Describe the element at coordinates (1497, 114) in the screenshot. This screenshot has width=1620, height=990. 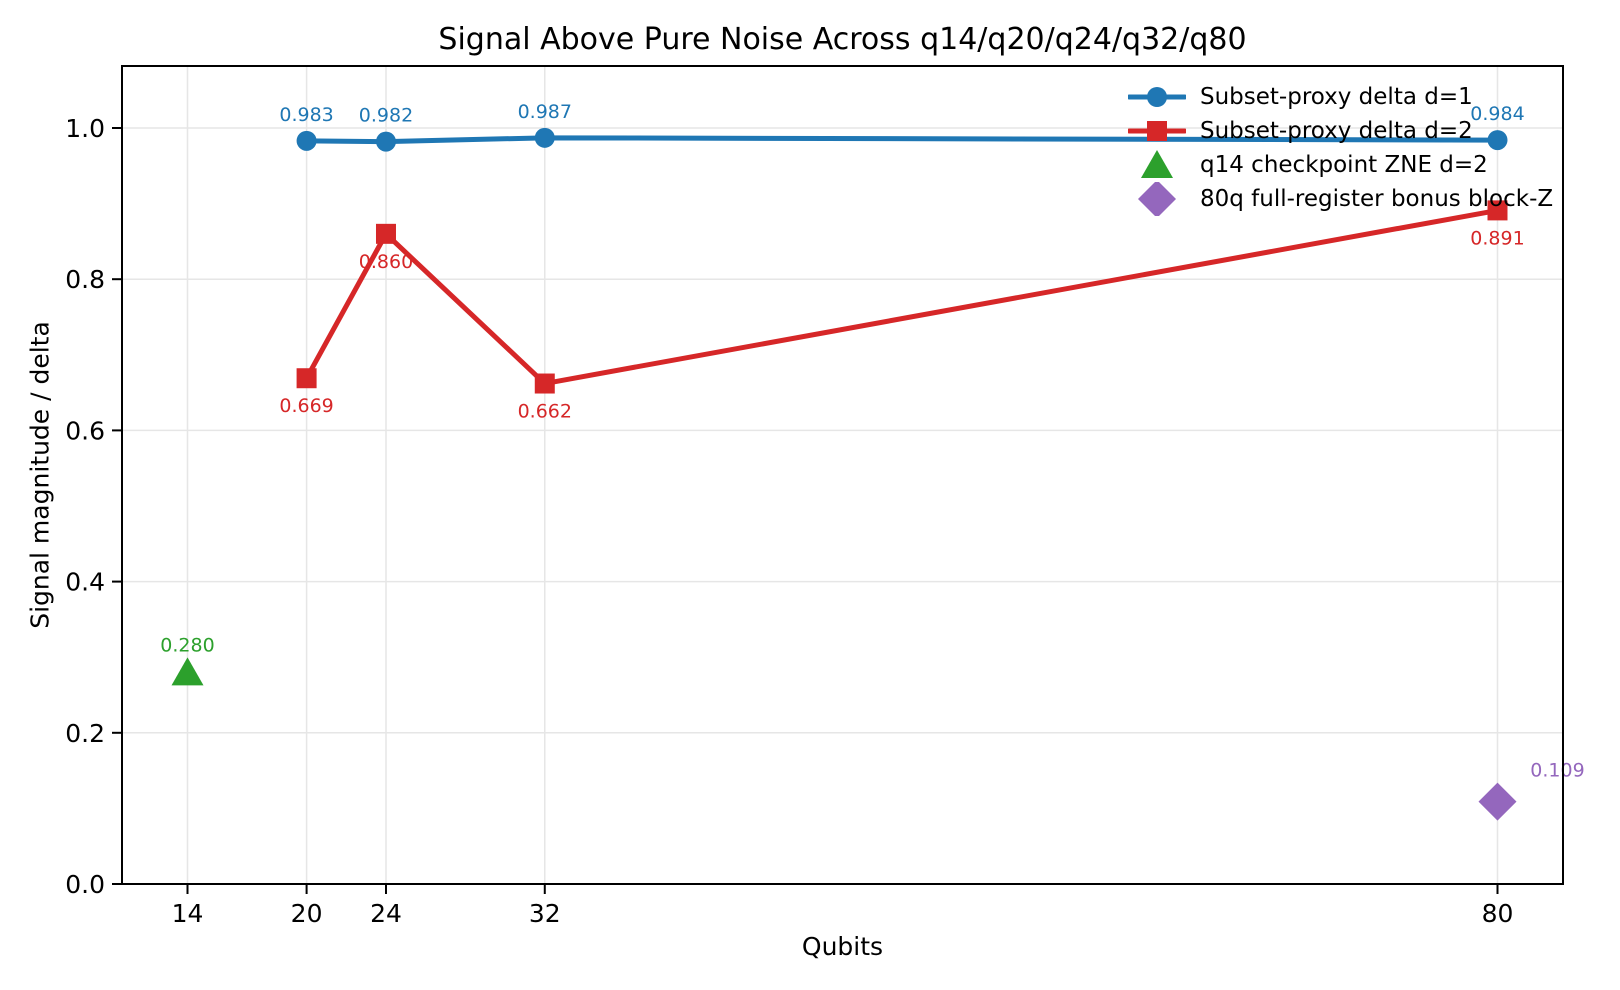
I see `point-label: 0.984` at that location.